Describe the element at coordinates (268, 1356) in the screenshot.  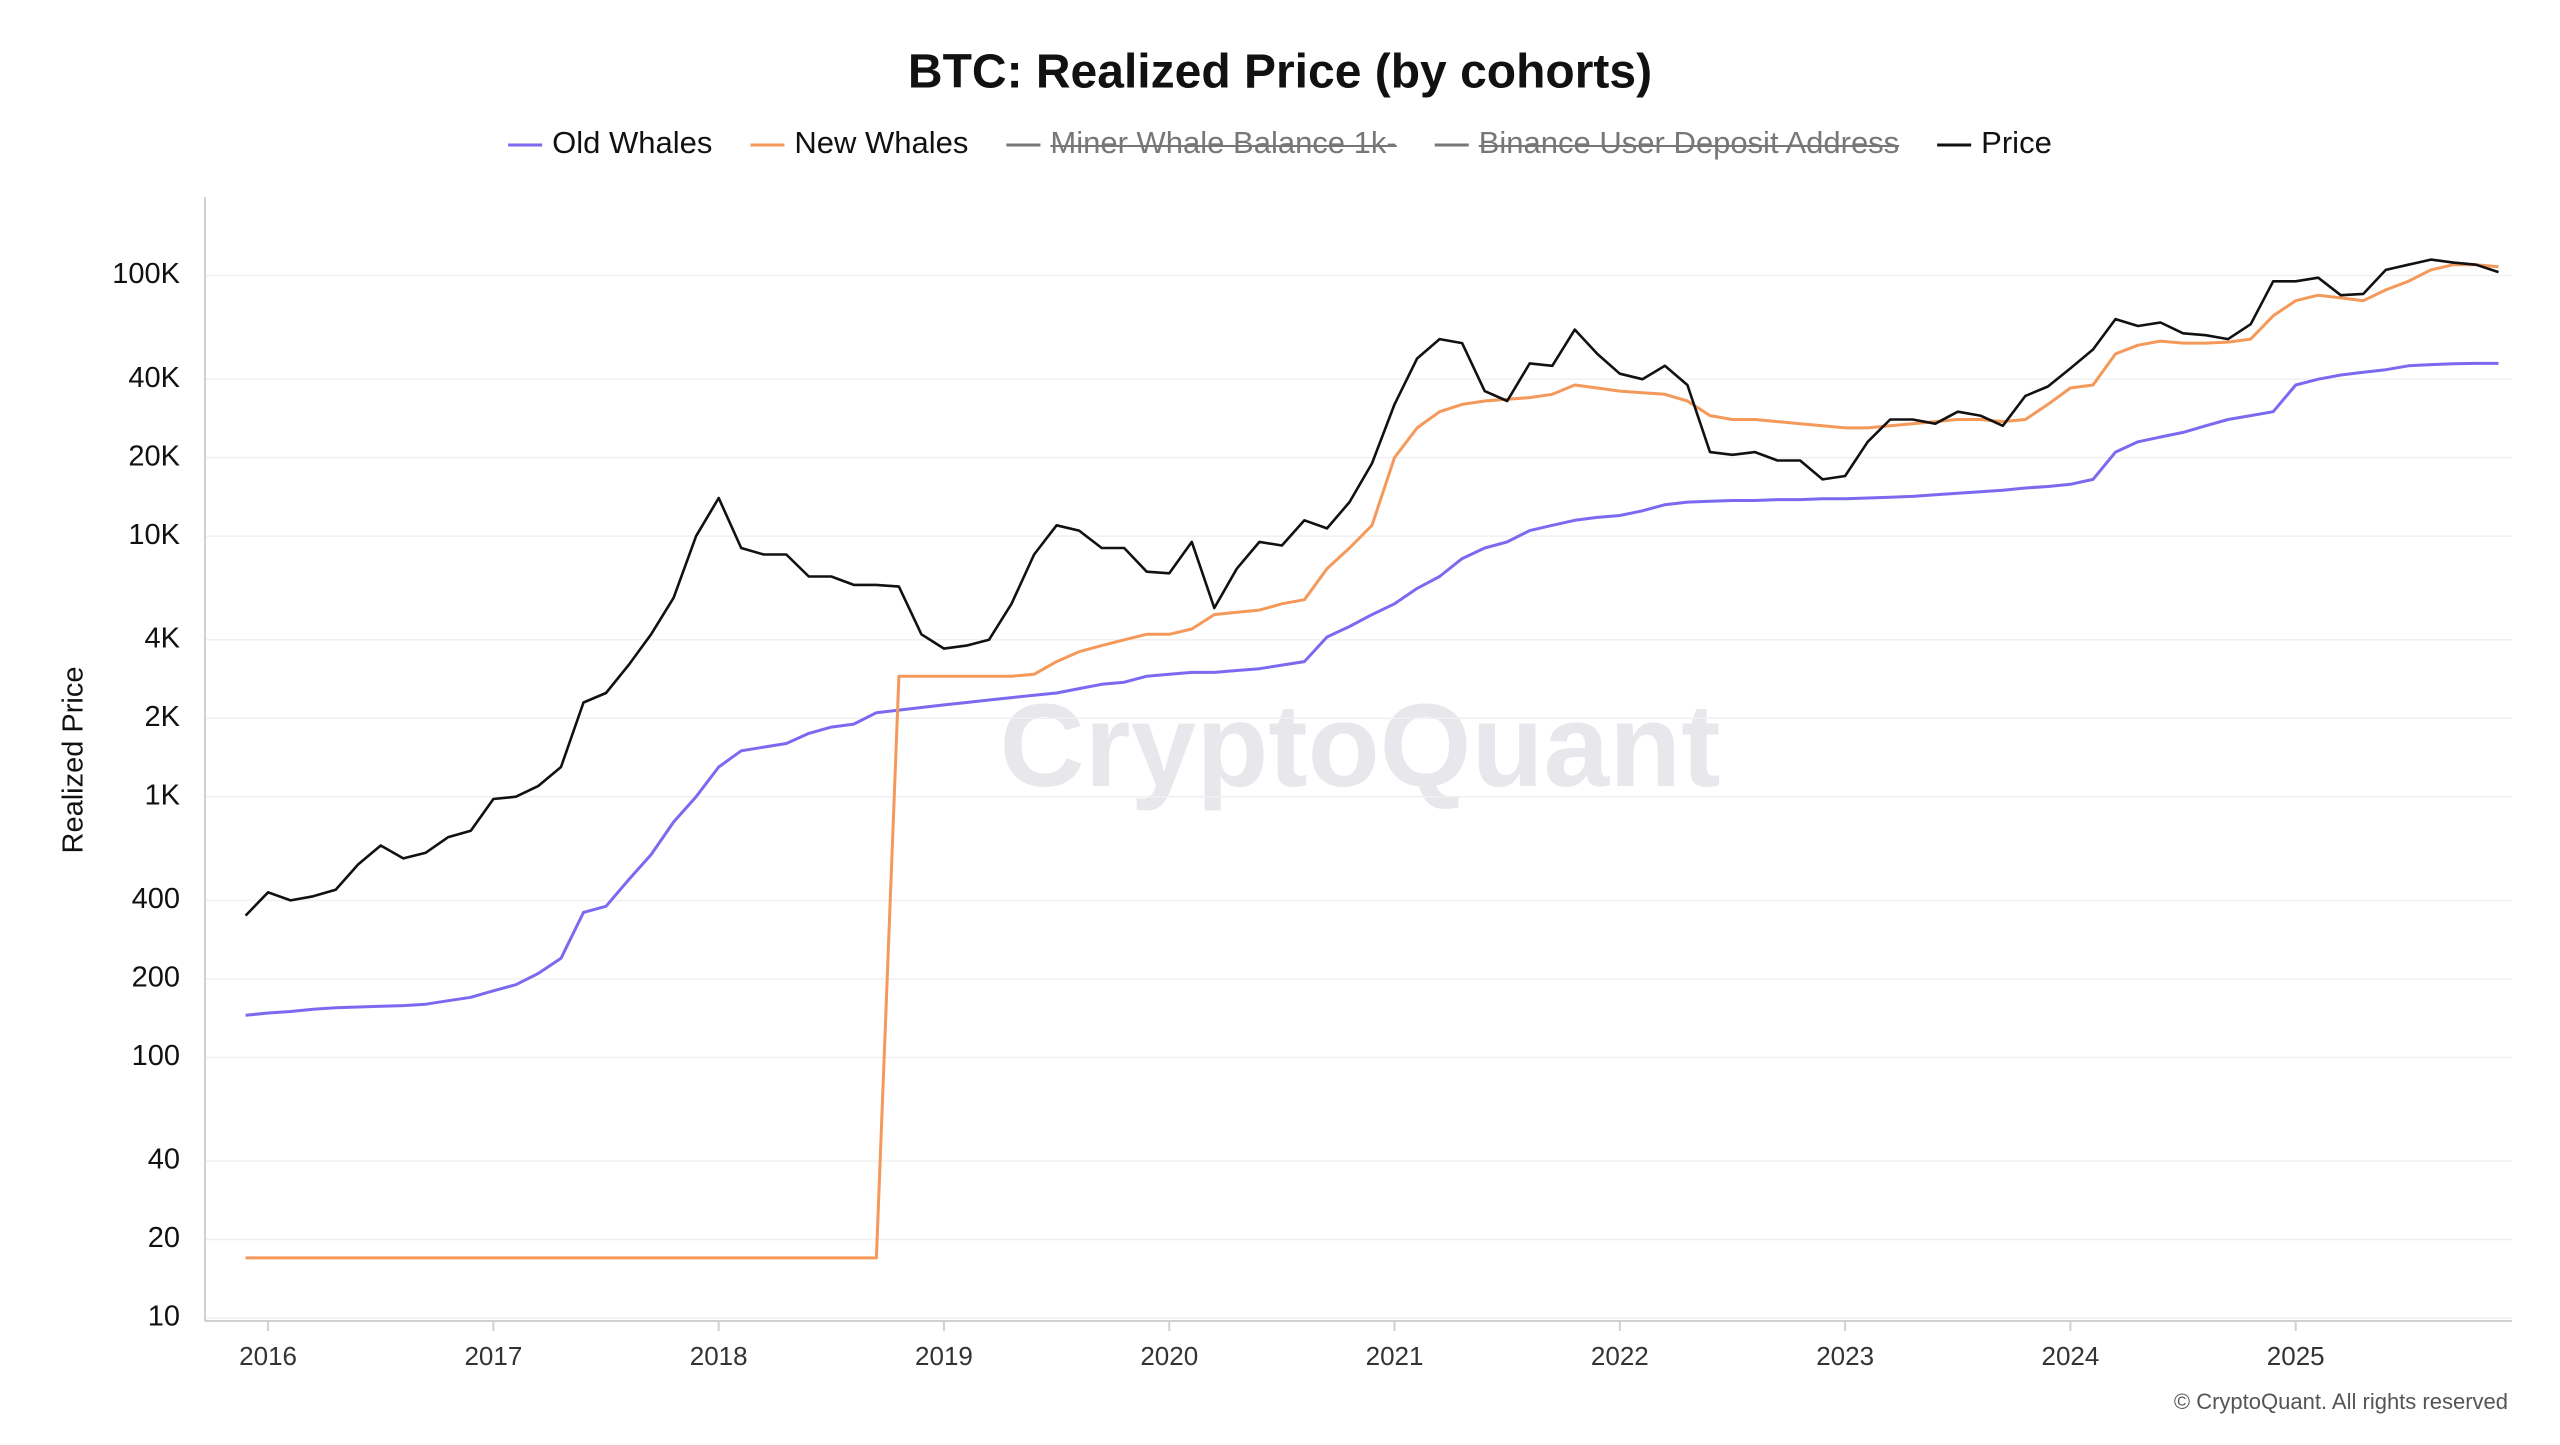
I see `x-tick-label: 2016` at that location.